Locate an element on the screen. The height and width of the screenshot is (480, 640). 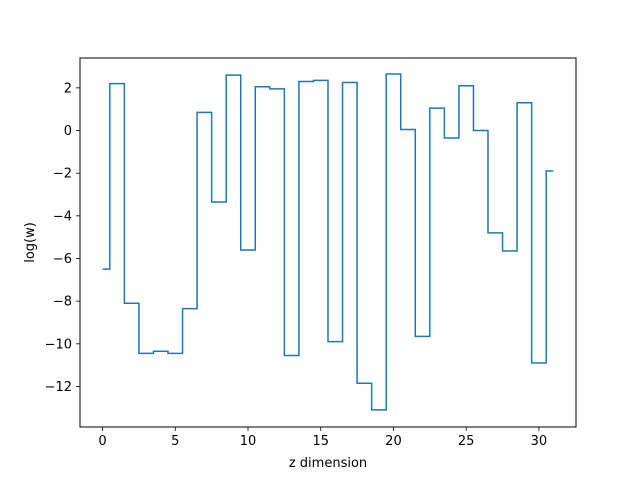
y-tick-label: 2 is located at coordinates (68, 88).